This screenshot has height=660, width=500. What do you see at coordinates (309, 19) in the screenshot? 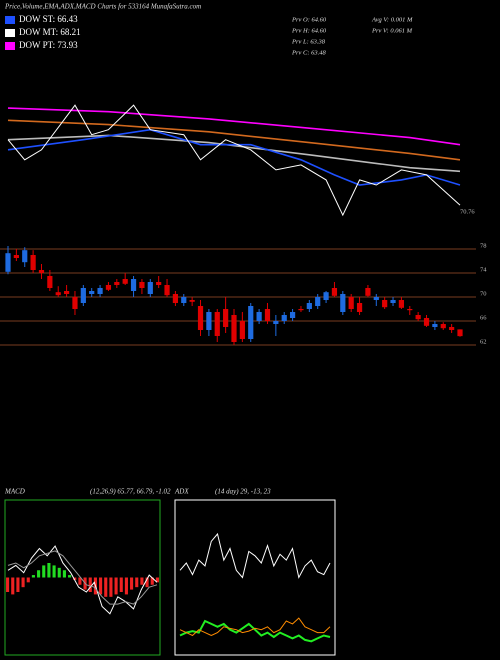
I see `info-text: Prv O: 64.60` at bounding box center [309, 19].